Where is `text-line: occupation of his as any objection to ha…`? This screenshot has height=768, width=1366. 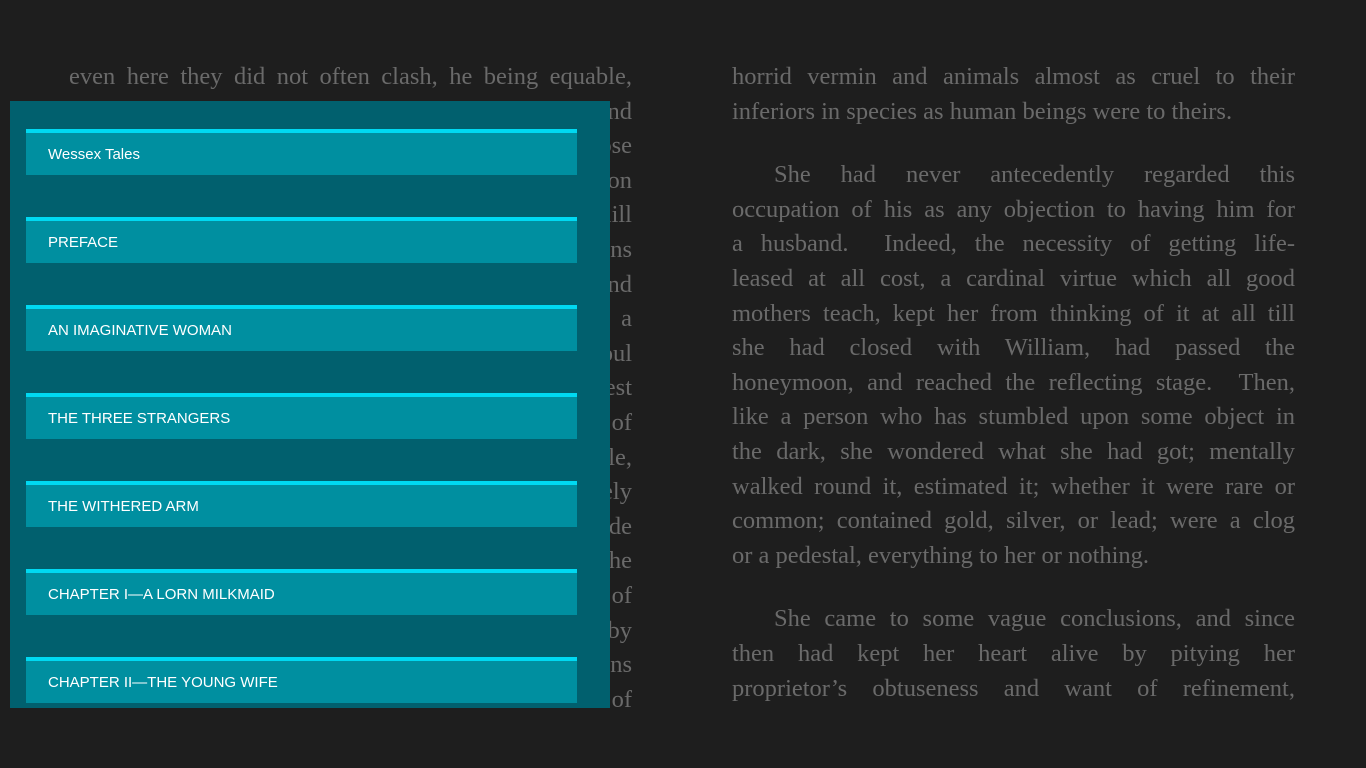
text-line: occupation of his as any objection to ha… is located at coordinates (1013, 209).